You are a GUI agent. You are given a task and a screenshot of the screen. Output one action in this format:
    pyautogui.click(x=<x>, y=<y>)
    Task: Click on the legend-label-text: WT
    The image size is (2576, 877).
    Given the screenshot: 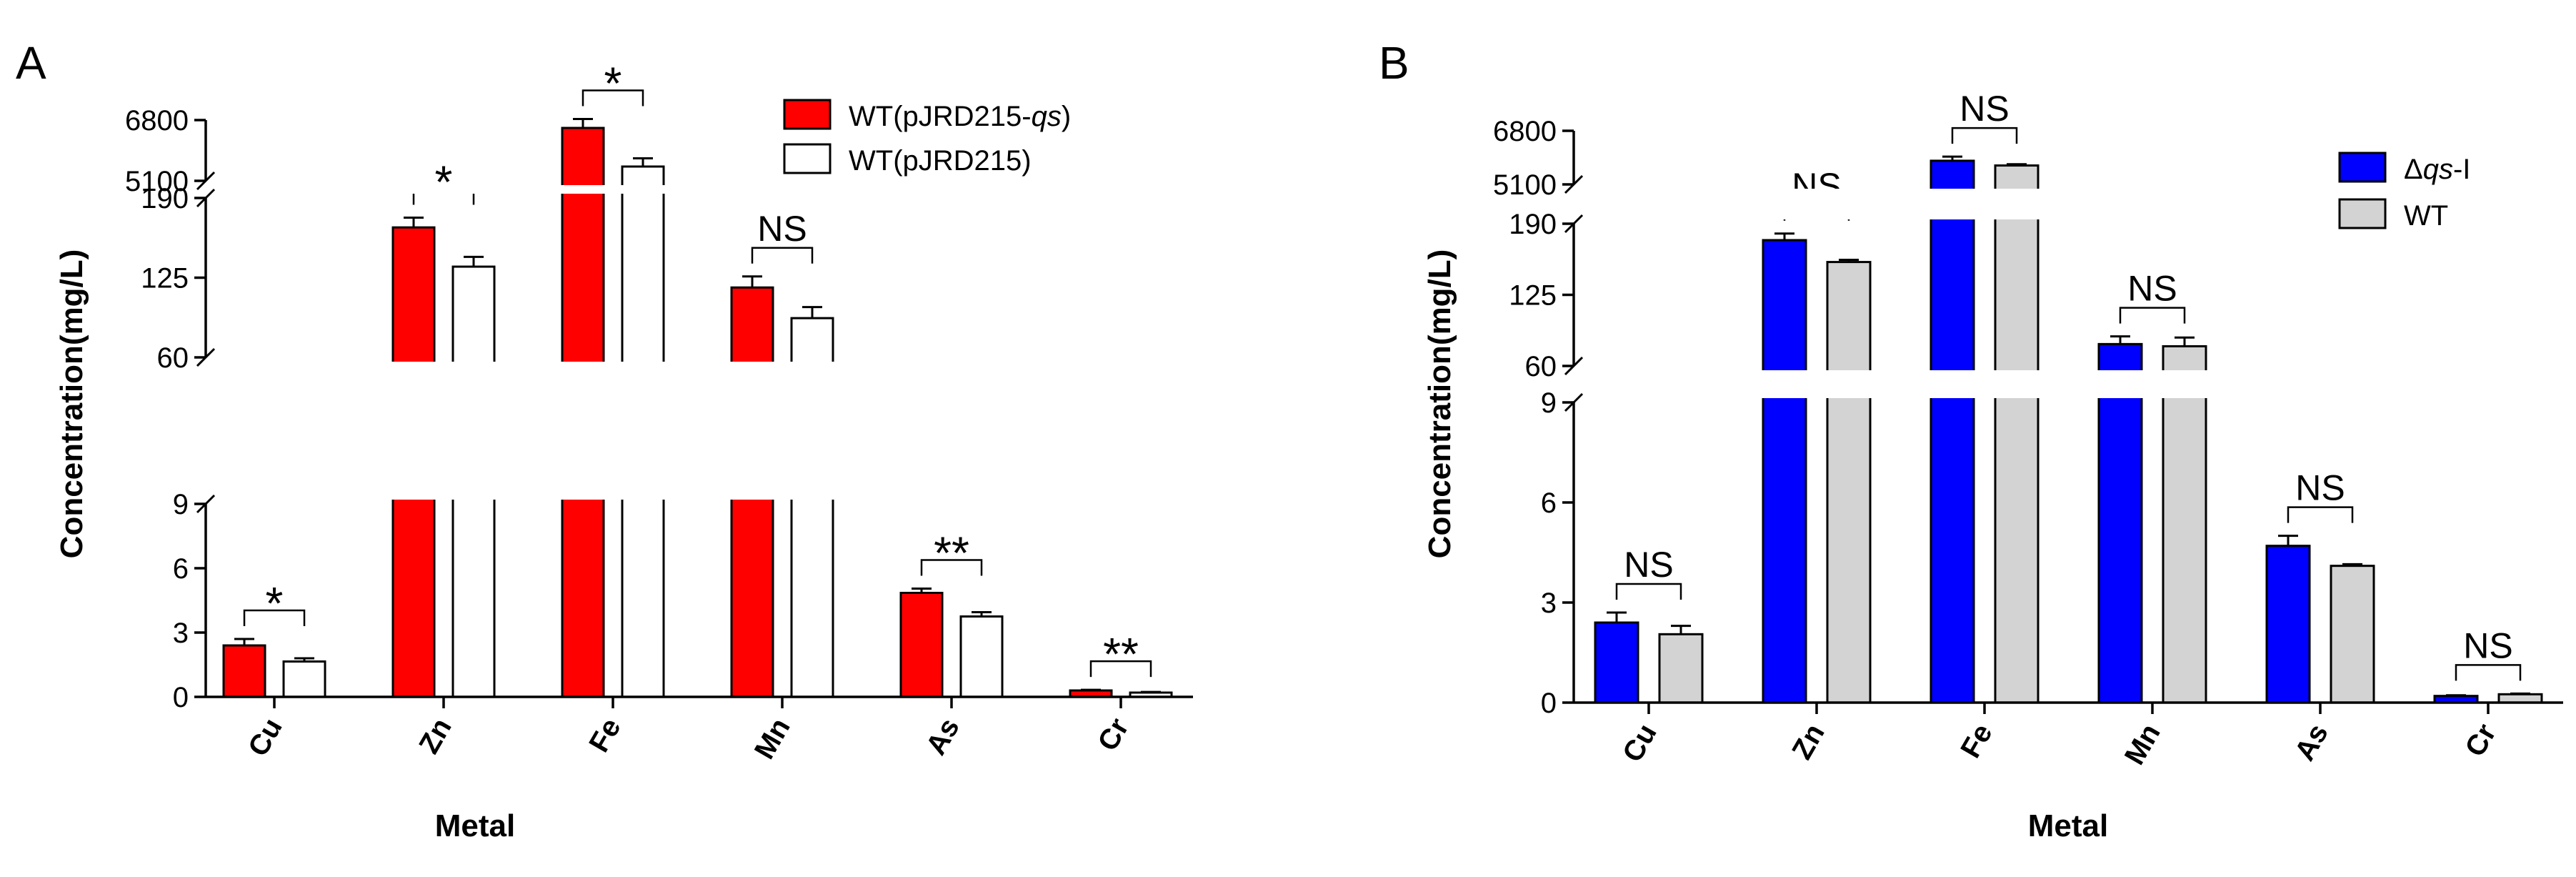 What is the action you would take?
    pyautogui.click(x=2426, y=216)
    